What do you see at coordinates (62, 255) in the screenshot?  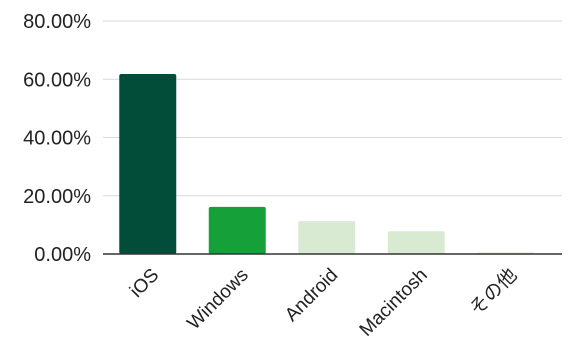 I see `y-tick-label: 0.00%` at bounding box center [62, 255].